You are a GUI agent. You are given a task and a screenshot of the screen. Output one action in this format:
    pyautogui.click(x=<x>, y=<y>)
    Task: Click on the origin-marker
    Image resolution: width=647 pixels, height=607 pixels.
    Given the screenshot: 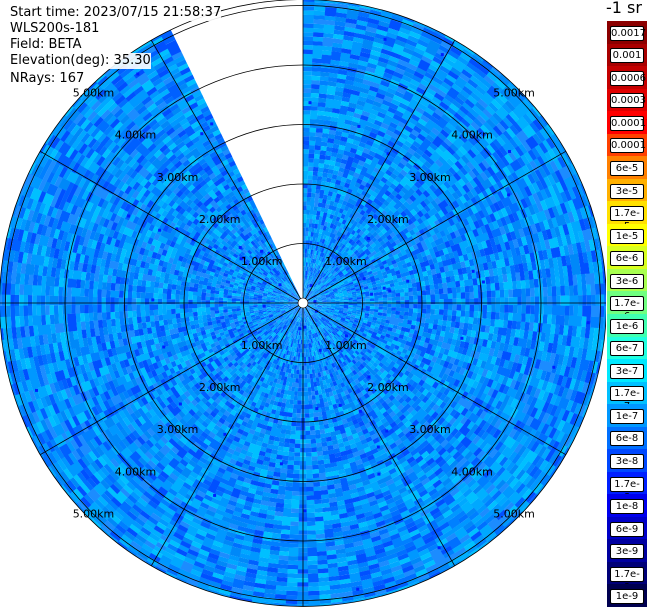 What is the action you would take?
    pyautogui.click(x=303, y=303)
    